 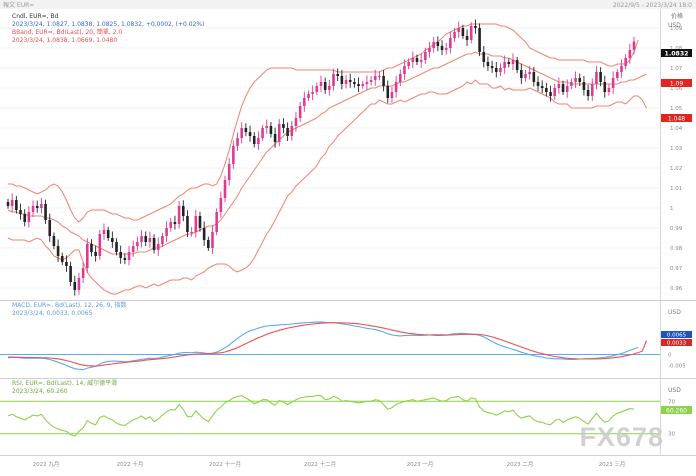 I want to click on price-tick-label: 1.07, so click(x=676, y=69).